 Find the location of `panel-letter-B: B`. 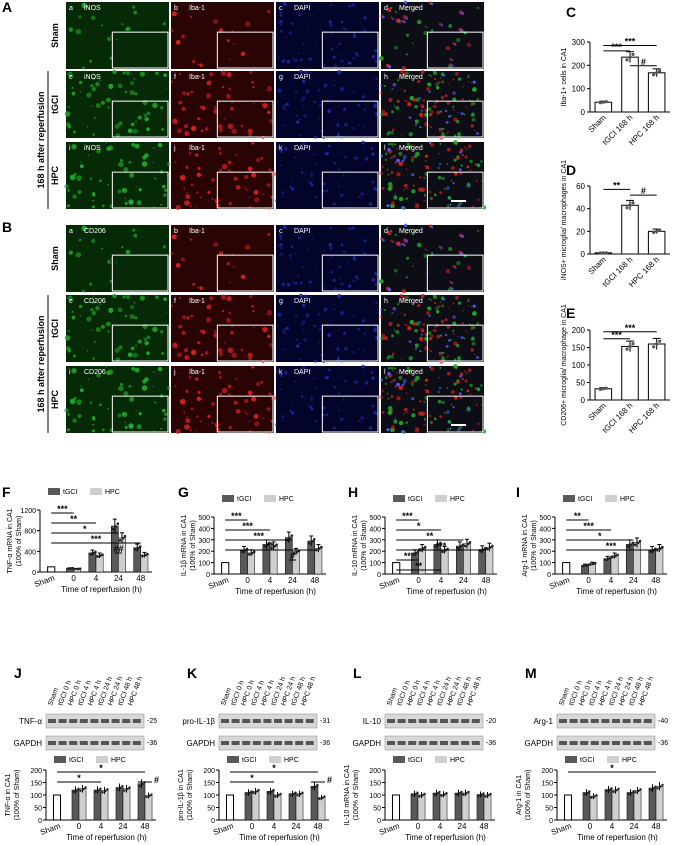

panel-letter-B: B is located at coordinates (7, 227).